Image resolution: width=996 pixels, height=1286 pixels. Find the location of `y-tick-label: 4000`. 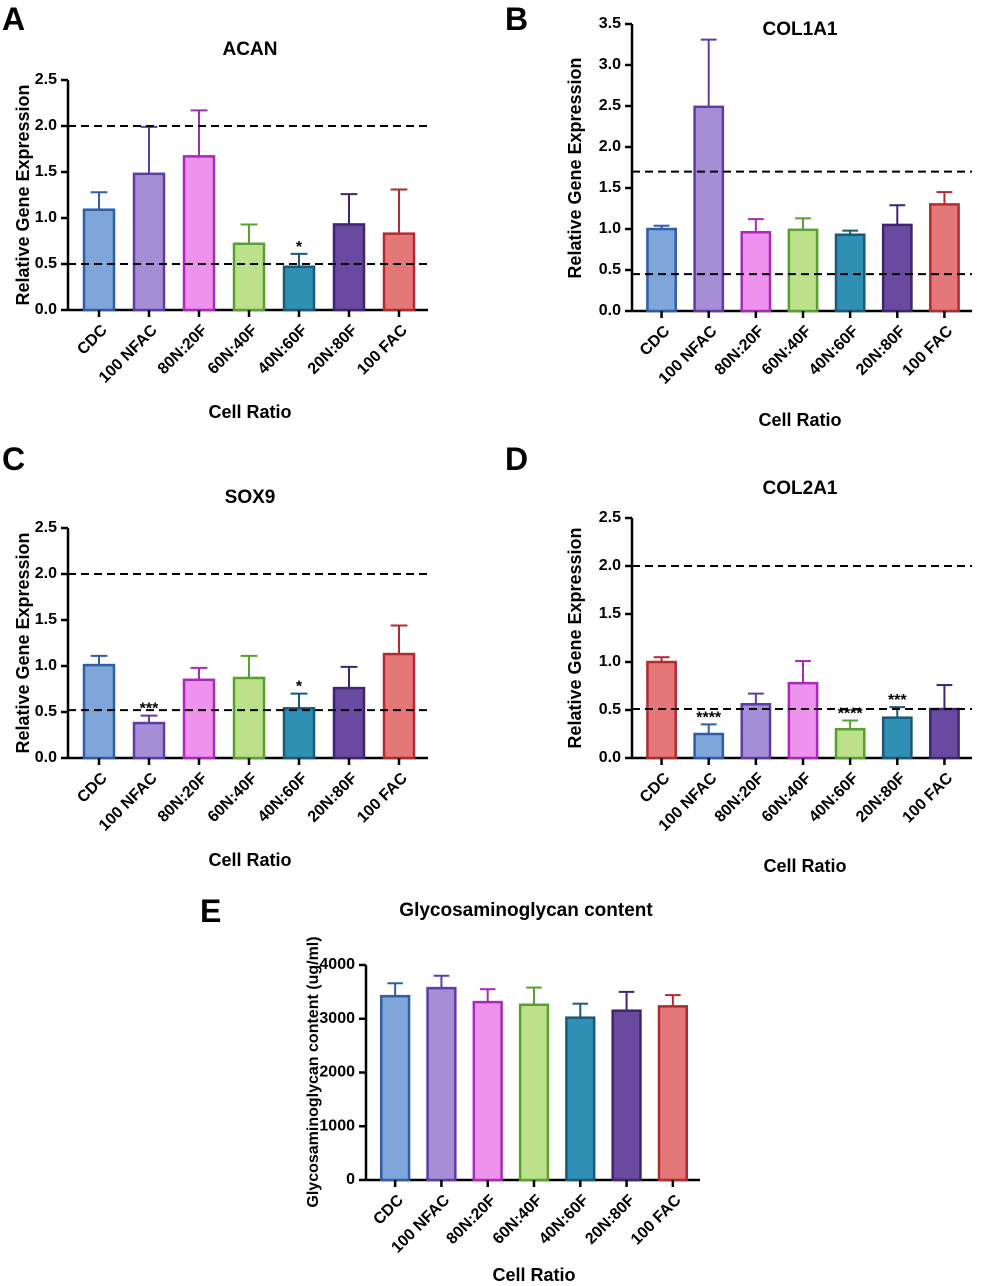

y-tick-label: 4000 is located at coordinates (337, 964).